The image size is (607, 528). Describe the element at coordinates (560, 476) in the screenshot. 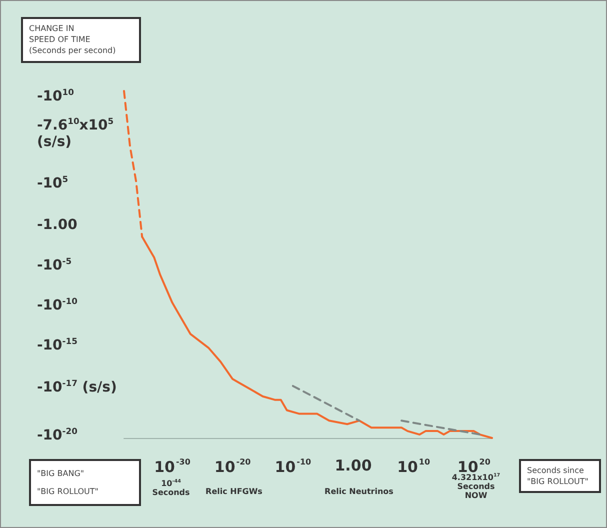

I see `x-axis-title: Seconds since "BIG ROLLOUT"` at that location.